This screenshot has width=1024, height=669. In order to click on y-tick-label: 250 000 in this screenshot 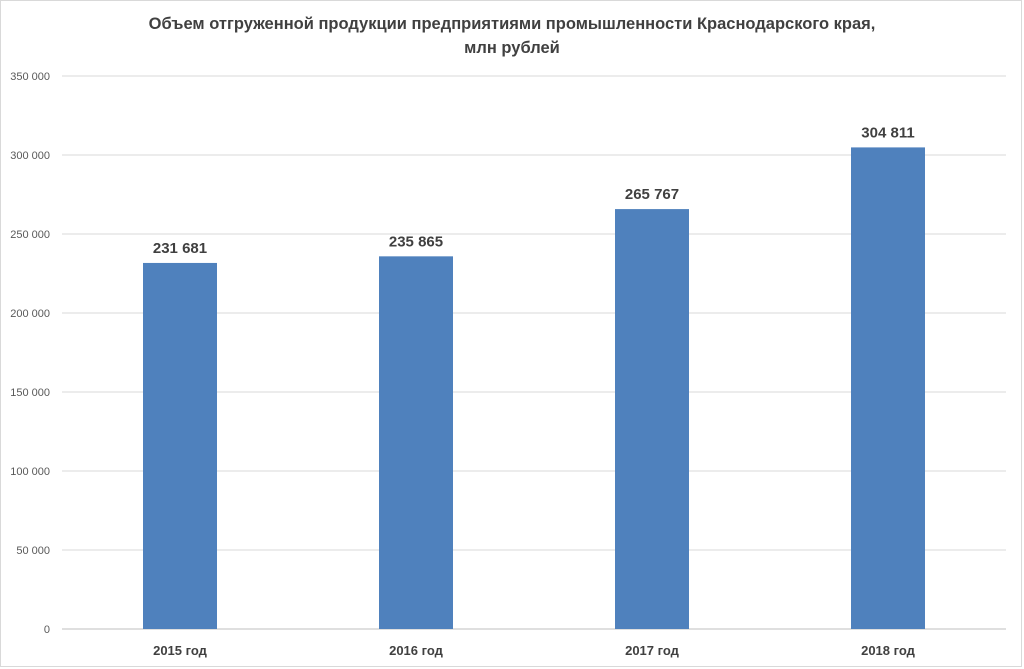, I will do `click(30, 235)`.